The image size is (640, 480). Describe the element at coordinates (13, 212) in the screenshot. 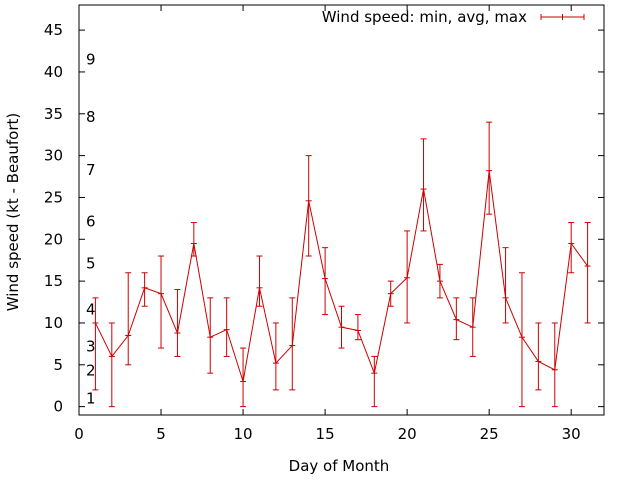

I see `y-axis-title: Wind speed (kt - Beaufort)` at that location.